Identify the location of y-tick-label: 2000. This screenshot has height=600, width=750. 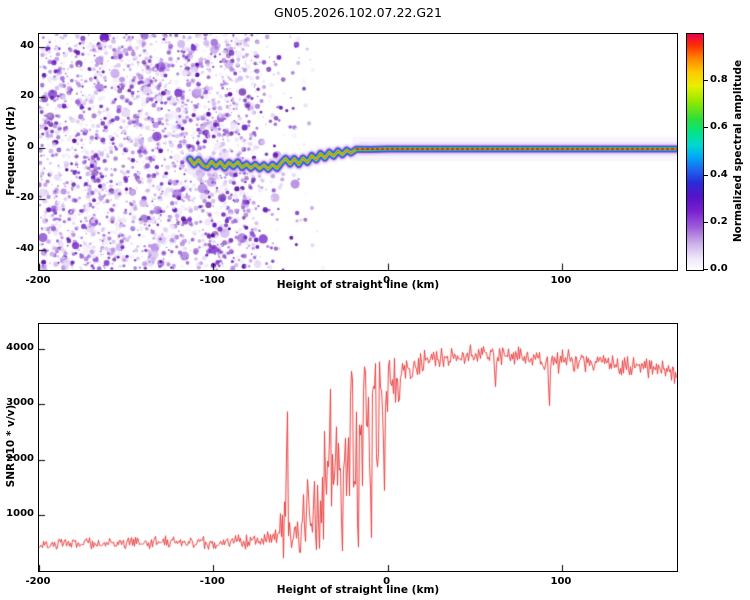
(20, 458).